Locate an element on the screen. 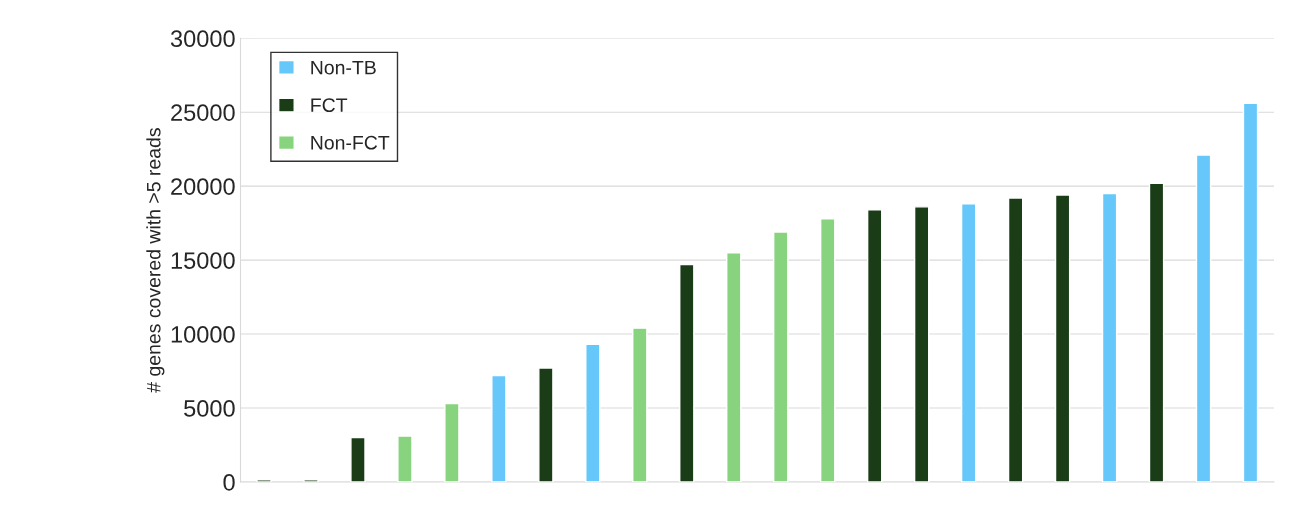 The height and width of the screenshot is (510, 1300). legend-label: Non-TB is located at coordinates (343, 67).